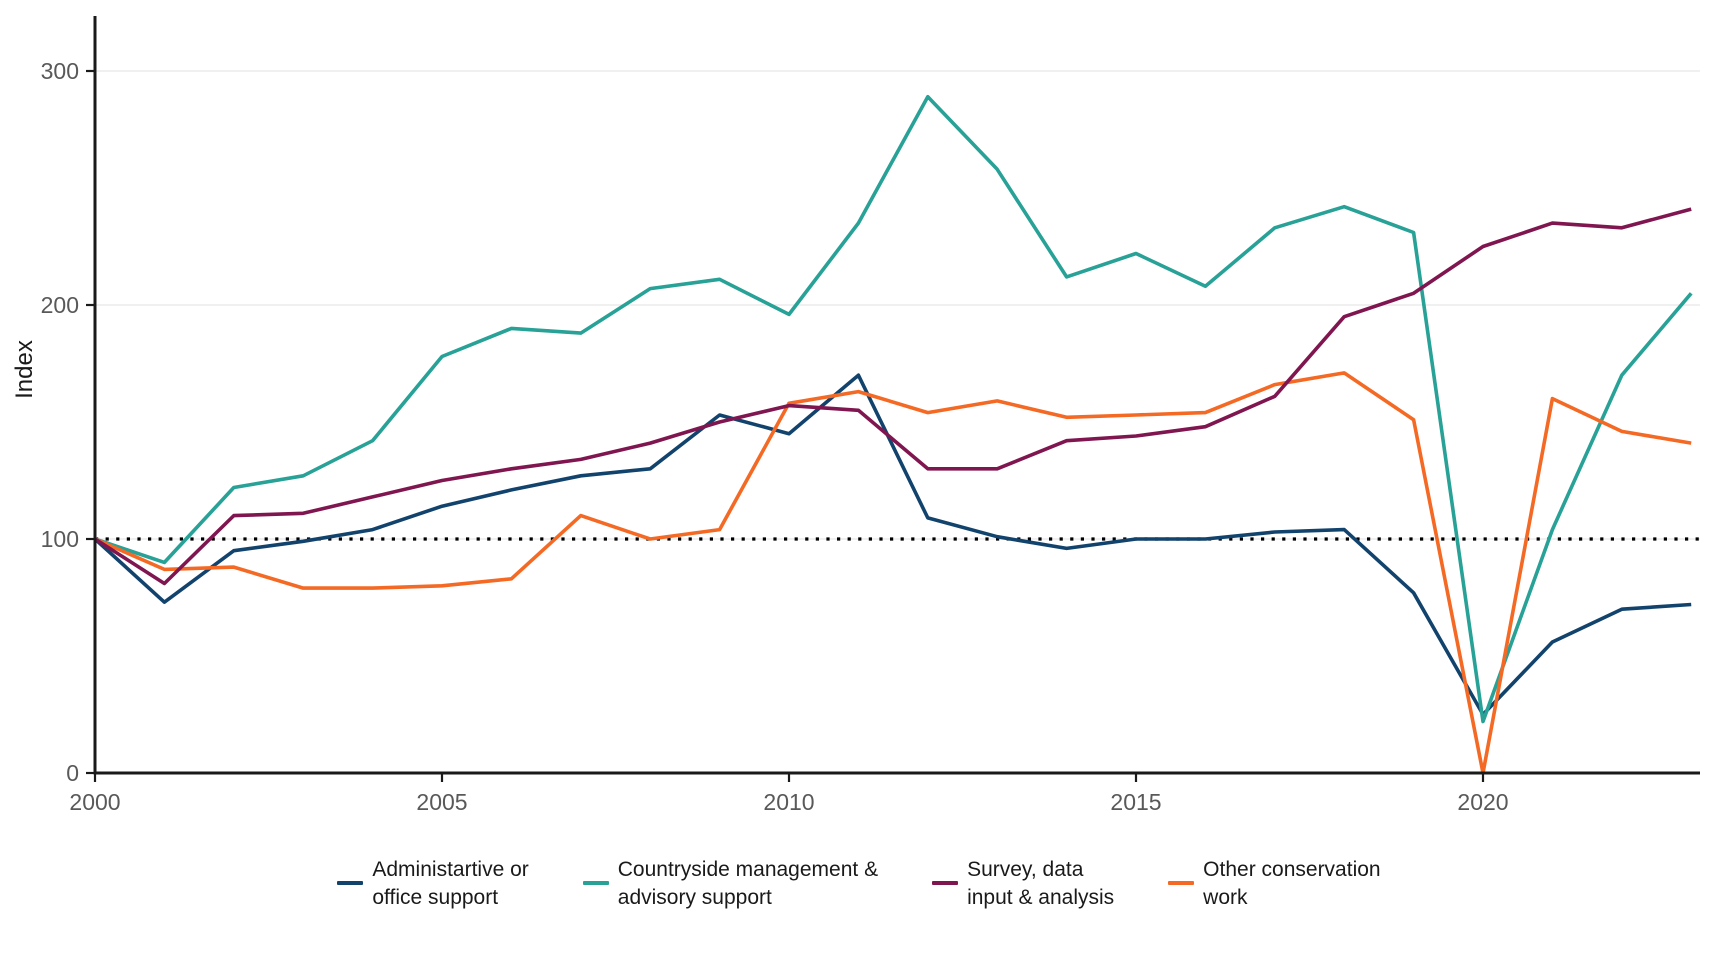 The width and height of the screenshot is (1718, 960). I want to click on legend-item-administrative-or-office-support: Administartive or office support, so click(433, 883).